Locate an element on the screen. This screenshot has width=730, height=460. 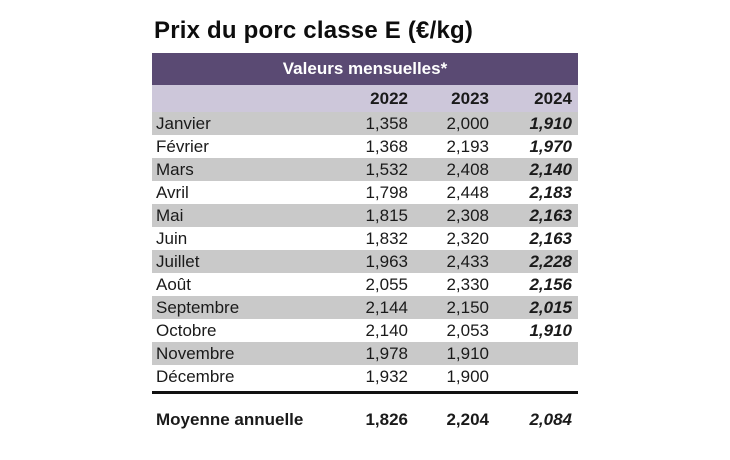
month-cell: Juin is located at coordinates (172, 238).